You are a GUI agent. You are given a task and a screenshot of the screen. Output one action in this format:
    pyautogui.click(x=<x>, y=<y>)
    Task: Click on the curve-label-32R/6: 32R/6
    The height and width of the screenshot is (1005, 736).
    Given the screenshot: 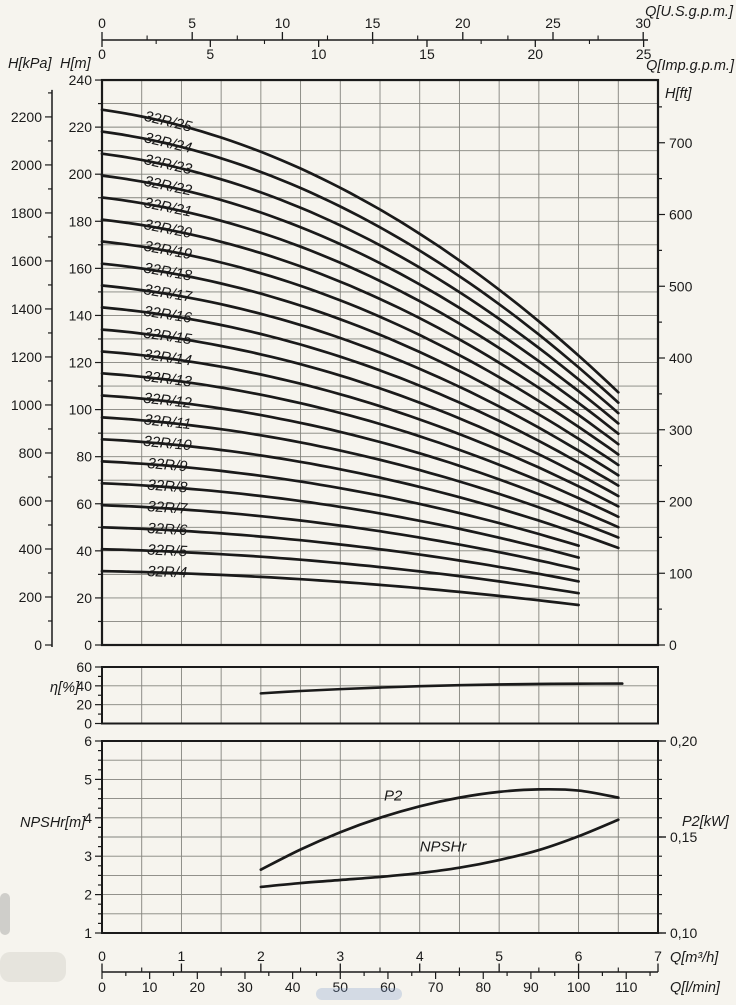 What is the action you would take?
    pyautogui.click(x=168, y=529)
    